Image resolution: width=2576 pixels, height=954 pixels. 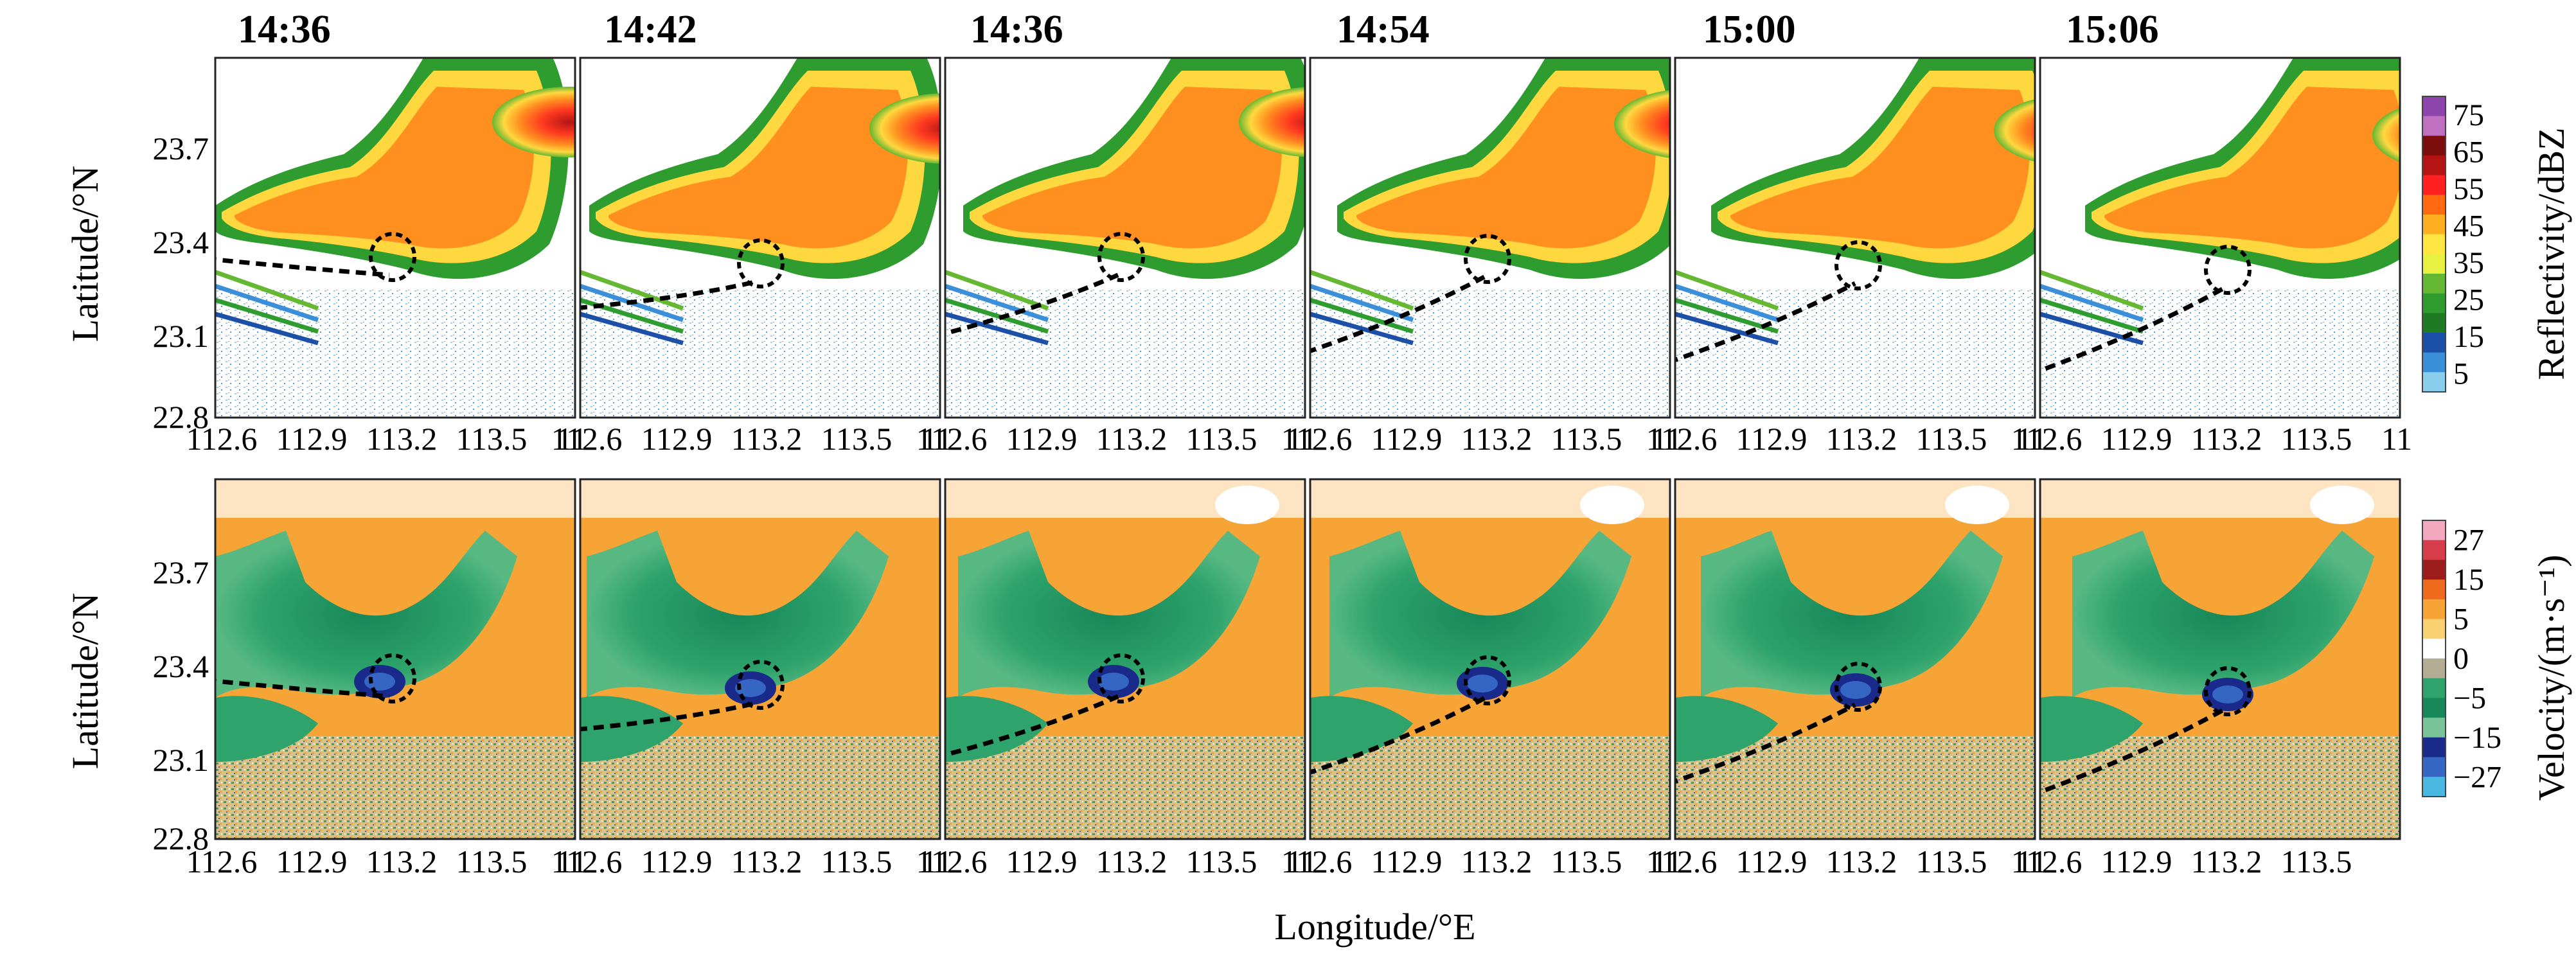 I want to click on x-tick-r1-p2-1: 112.9, so click(x=677, y=439).